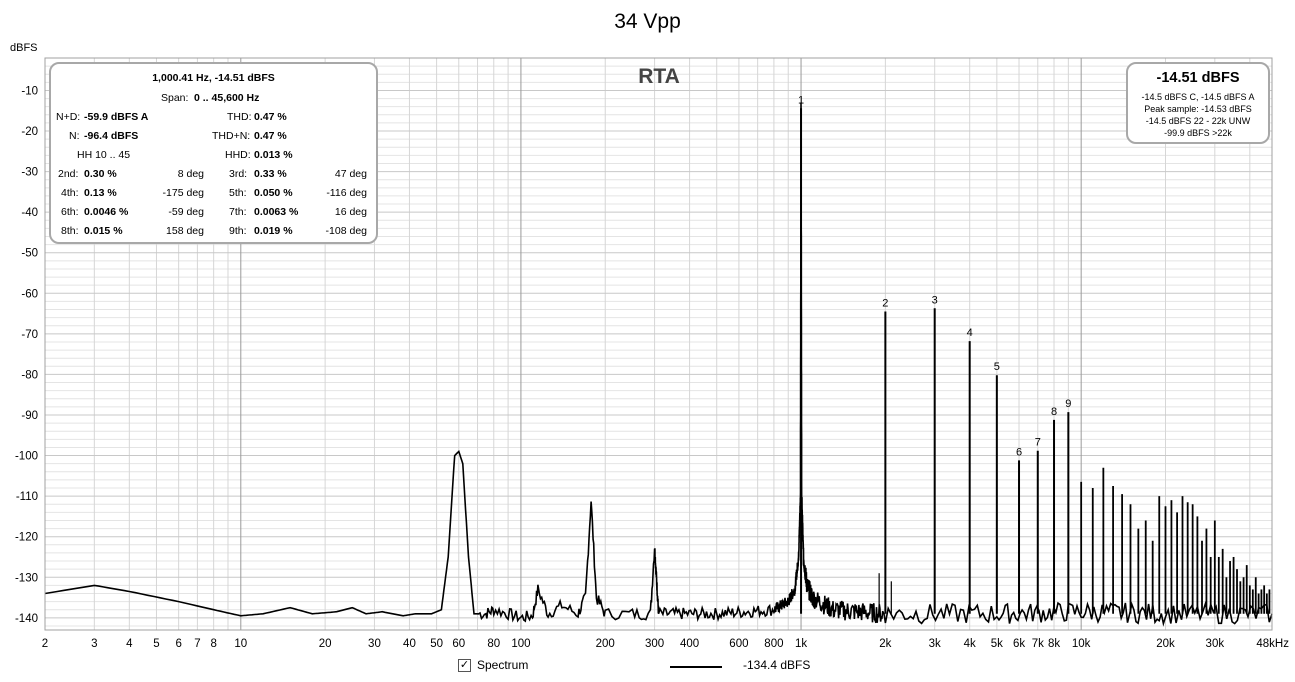  What do you see at coordinates (346, 193) in the screenshot?
I see `harmonic-5-phase: -116 deg` at bounding box center [346, 193].